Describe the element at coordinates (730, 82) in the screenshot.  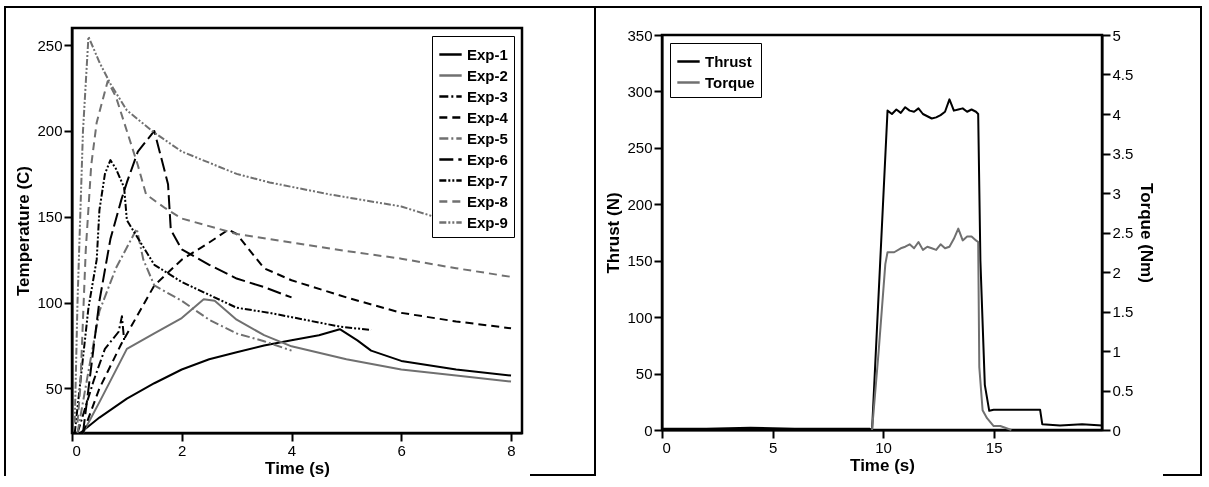
I see `legend-label: Torque` at that location.